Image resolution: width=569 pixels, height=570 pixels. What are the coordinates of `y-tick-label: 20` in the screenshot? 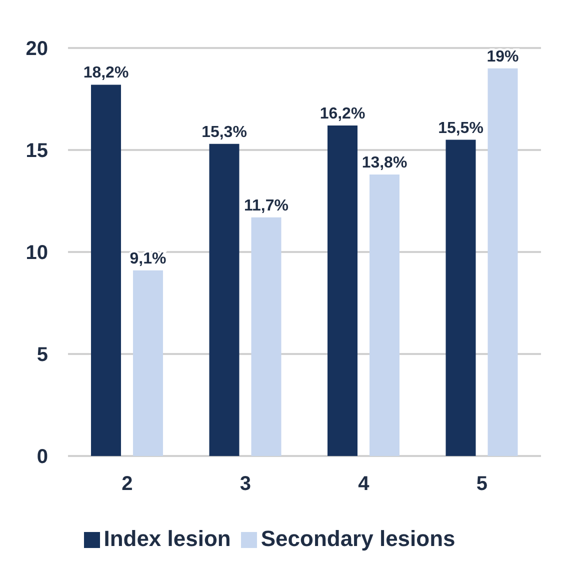 It's located at (37, 49).